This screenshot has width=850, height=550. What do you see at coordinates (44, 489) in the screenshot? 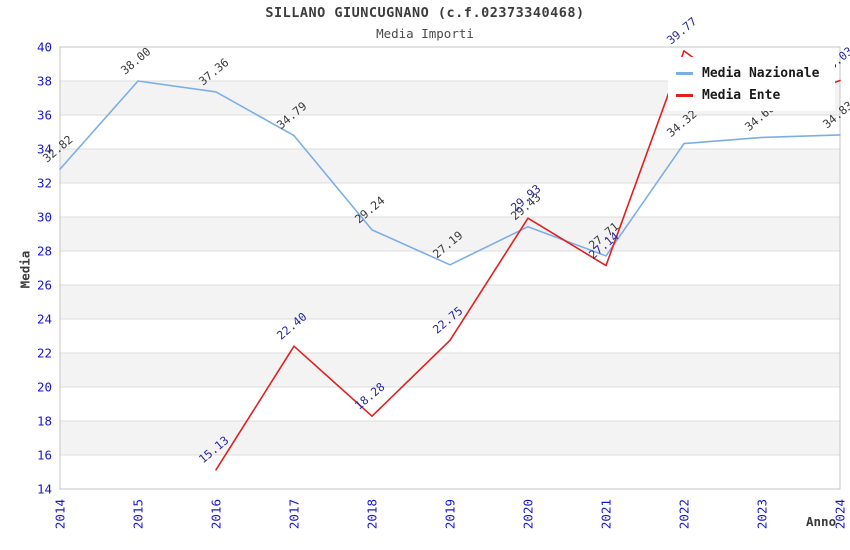
I see `y-tick-label: 14` at bounding box center [44, 489].